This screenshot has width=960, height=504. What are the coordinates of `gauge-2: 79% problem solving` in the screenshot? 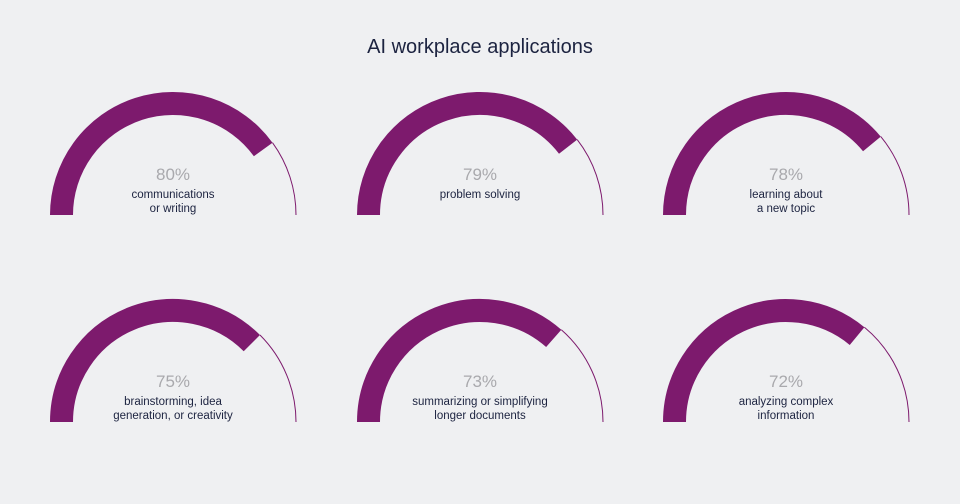 It's located at (480, 154).